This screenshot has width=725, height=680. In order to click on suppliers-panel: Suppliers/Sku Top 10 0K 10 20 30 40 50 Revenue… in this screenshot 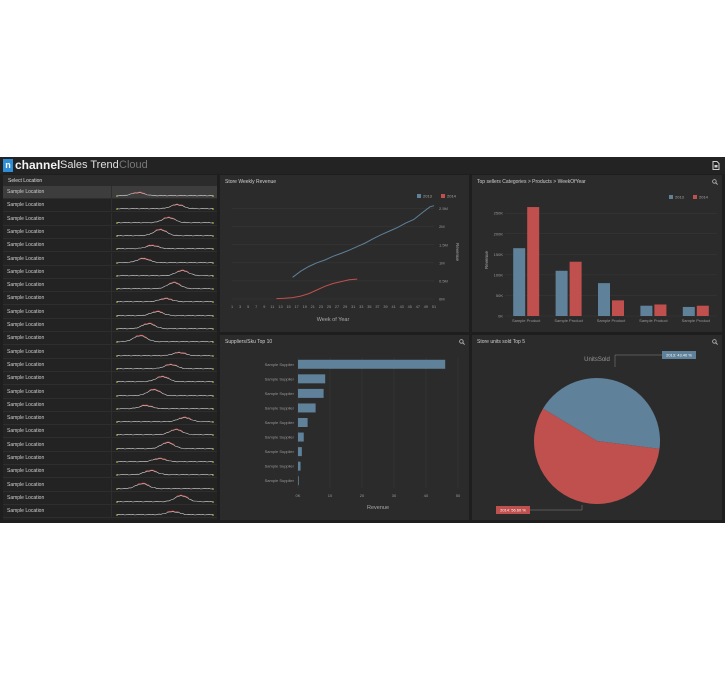, I will do `click(344, 427)`.